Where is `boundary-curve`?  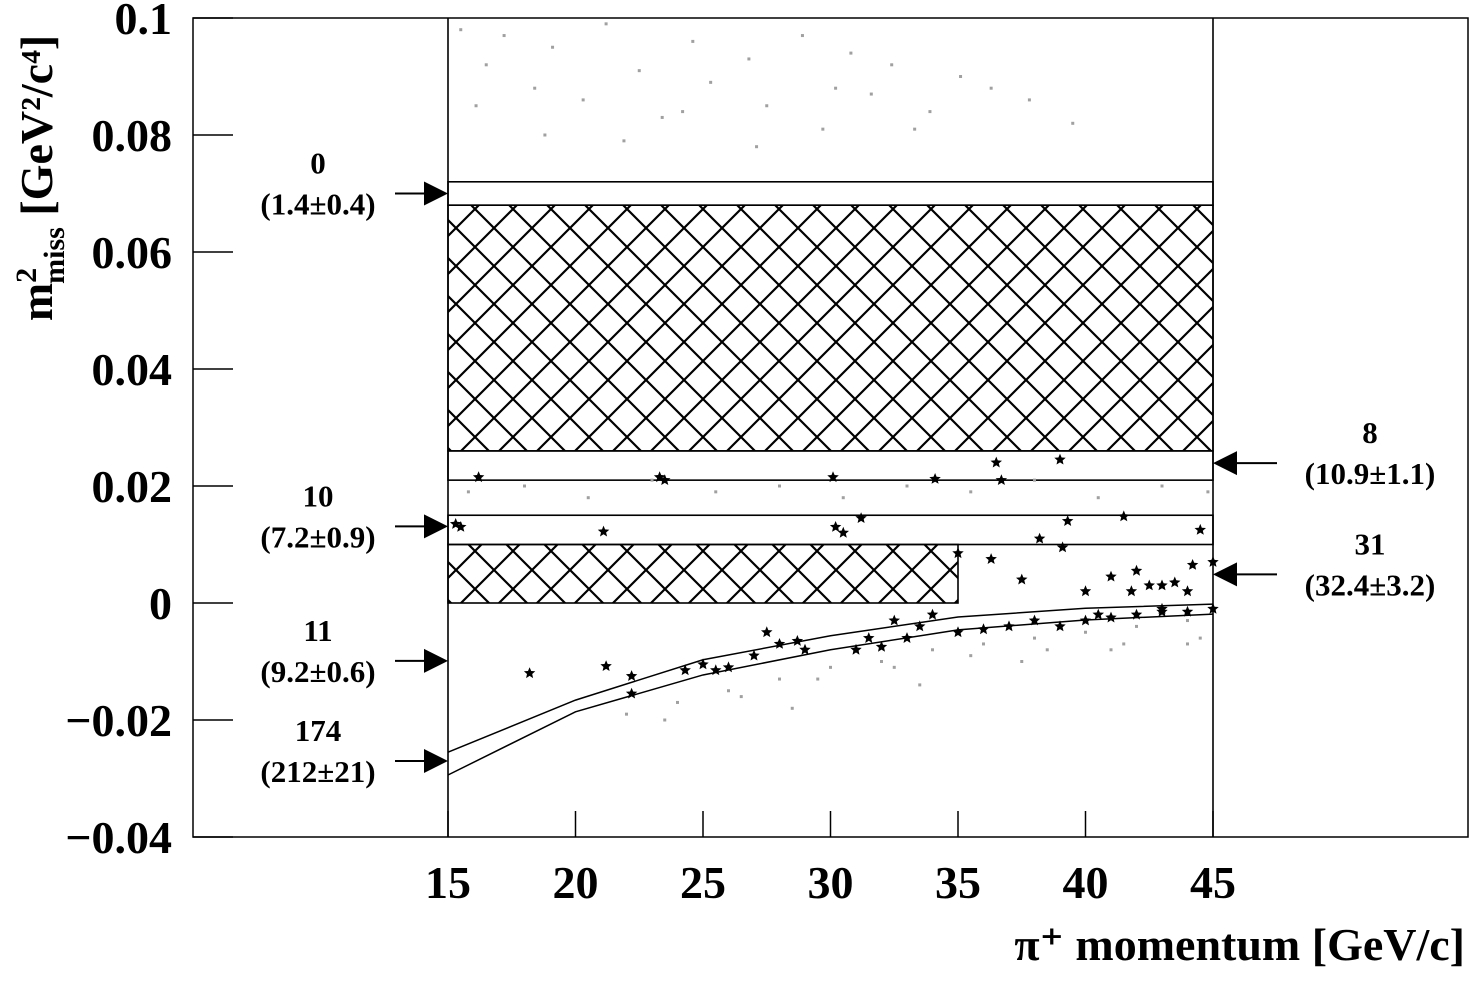
boundary-curve is located at coordinates (830, 694).